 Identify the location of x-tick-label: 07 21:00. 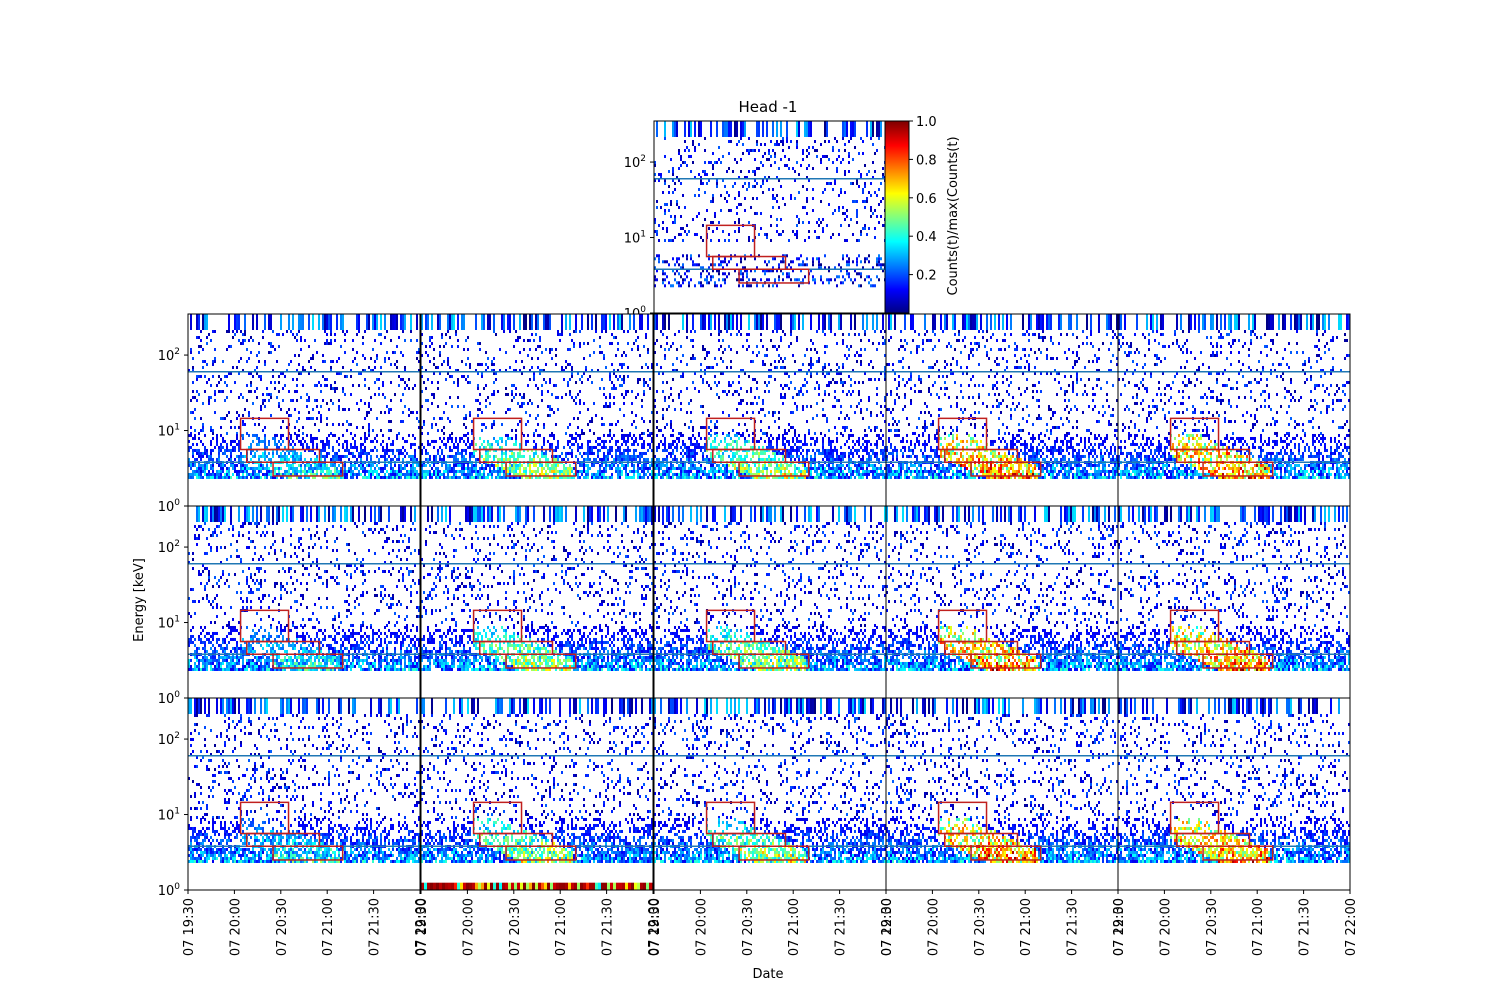
(1026, 927).